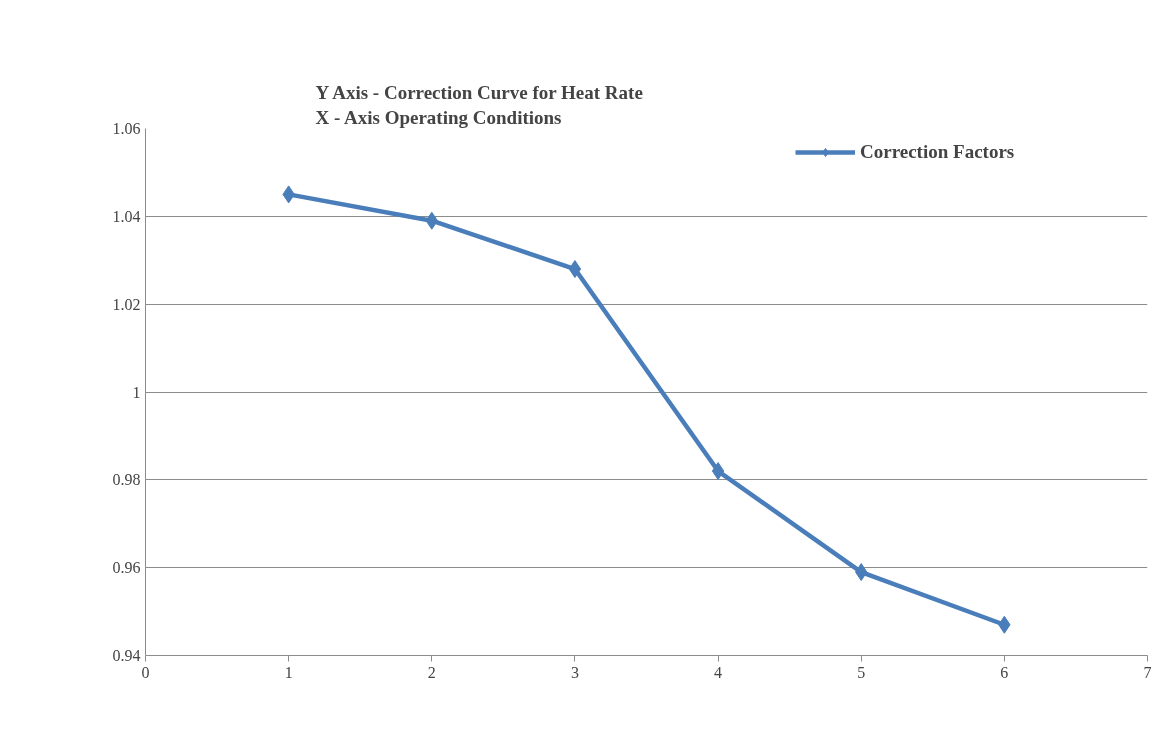 The image size is (1175, 744). I want to click on y-tick-label: 1.02, so click(126, 304).